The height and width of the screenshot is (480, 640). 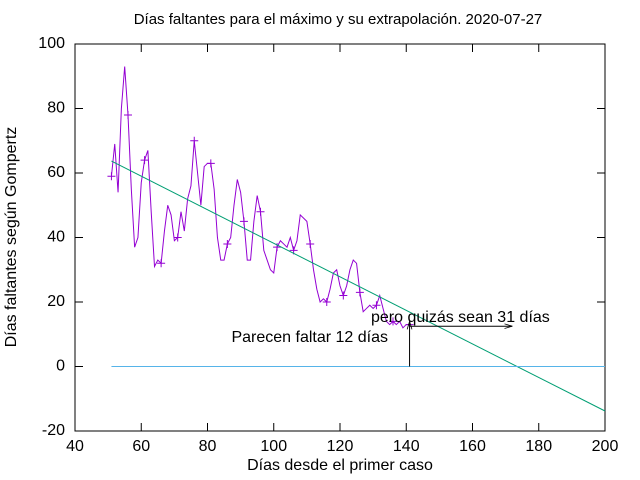 What do you see at coordinates (56, 108) in the screenshot?
I see `y-tick-label: 80` at bounding box center [56, 108].